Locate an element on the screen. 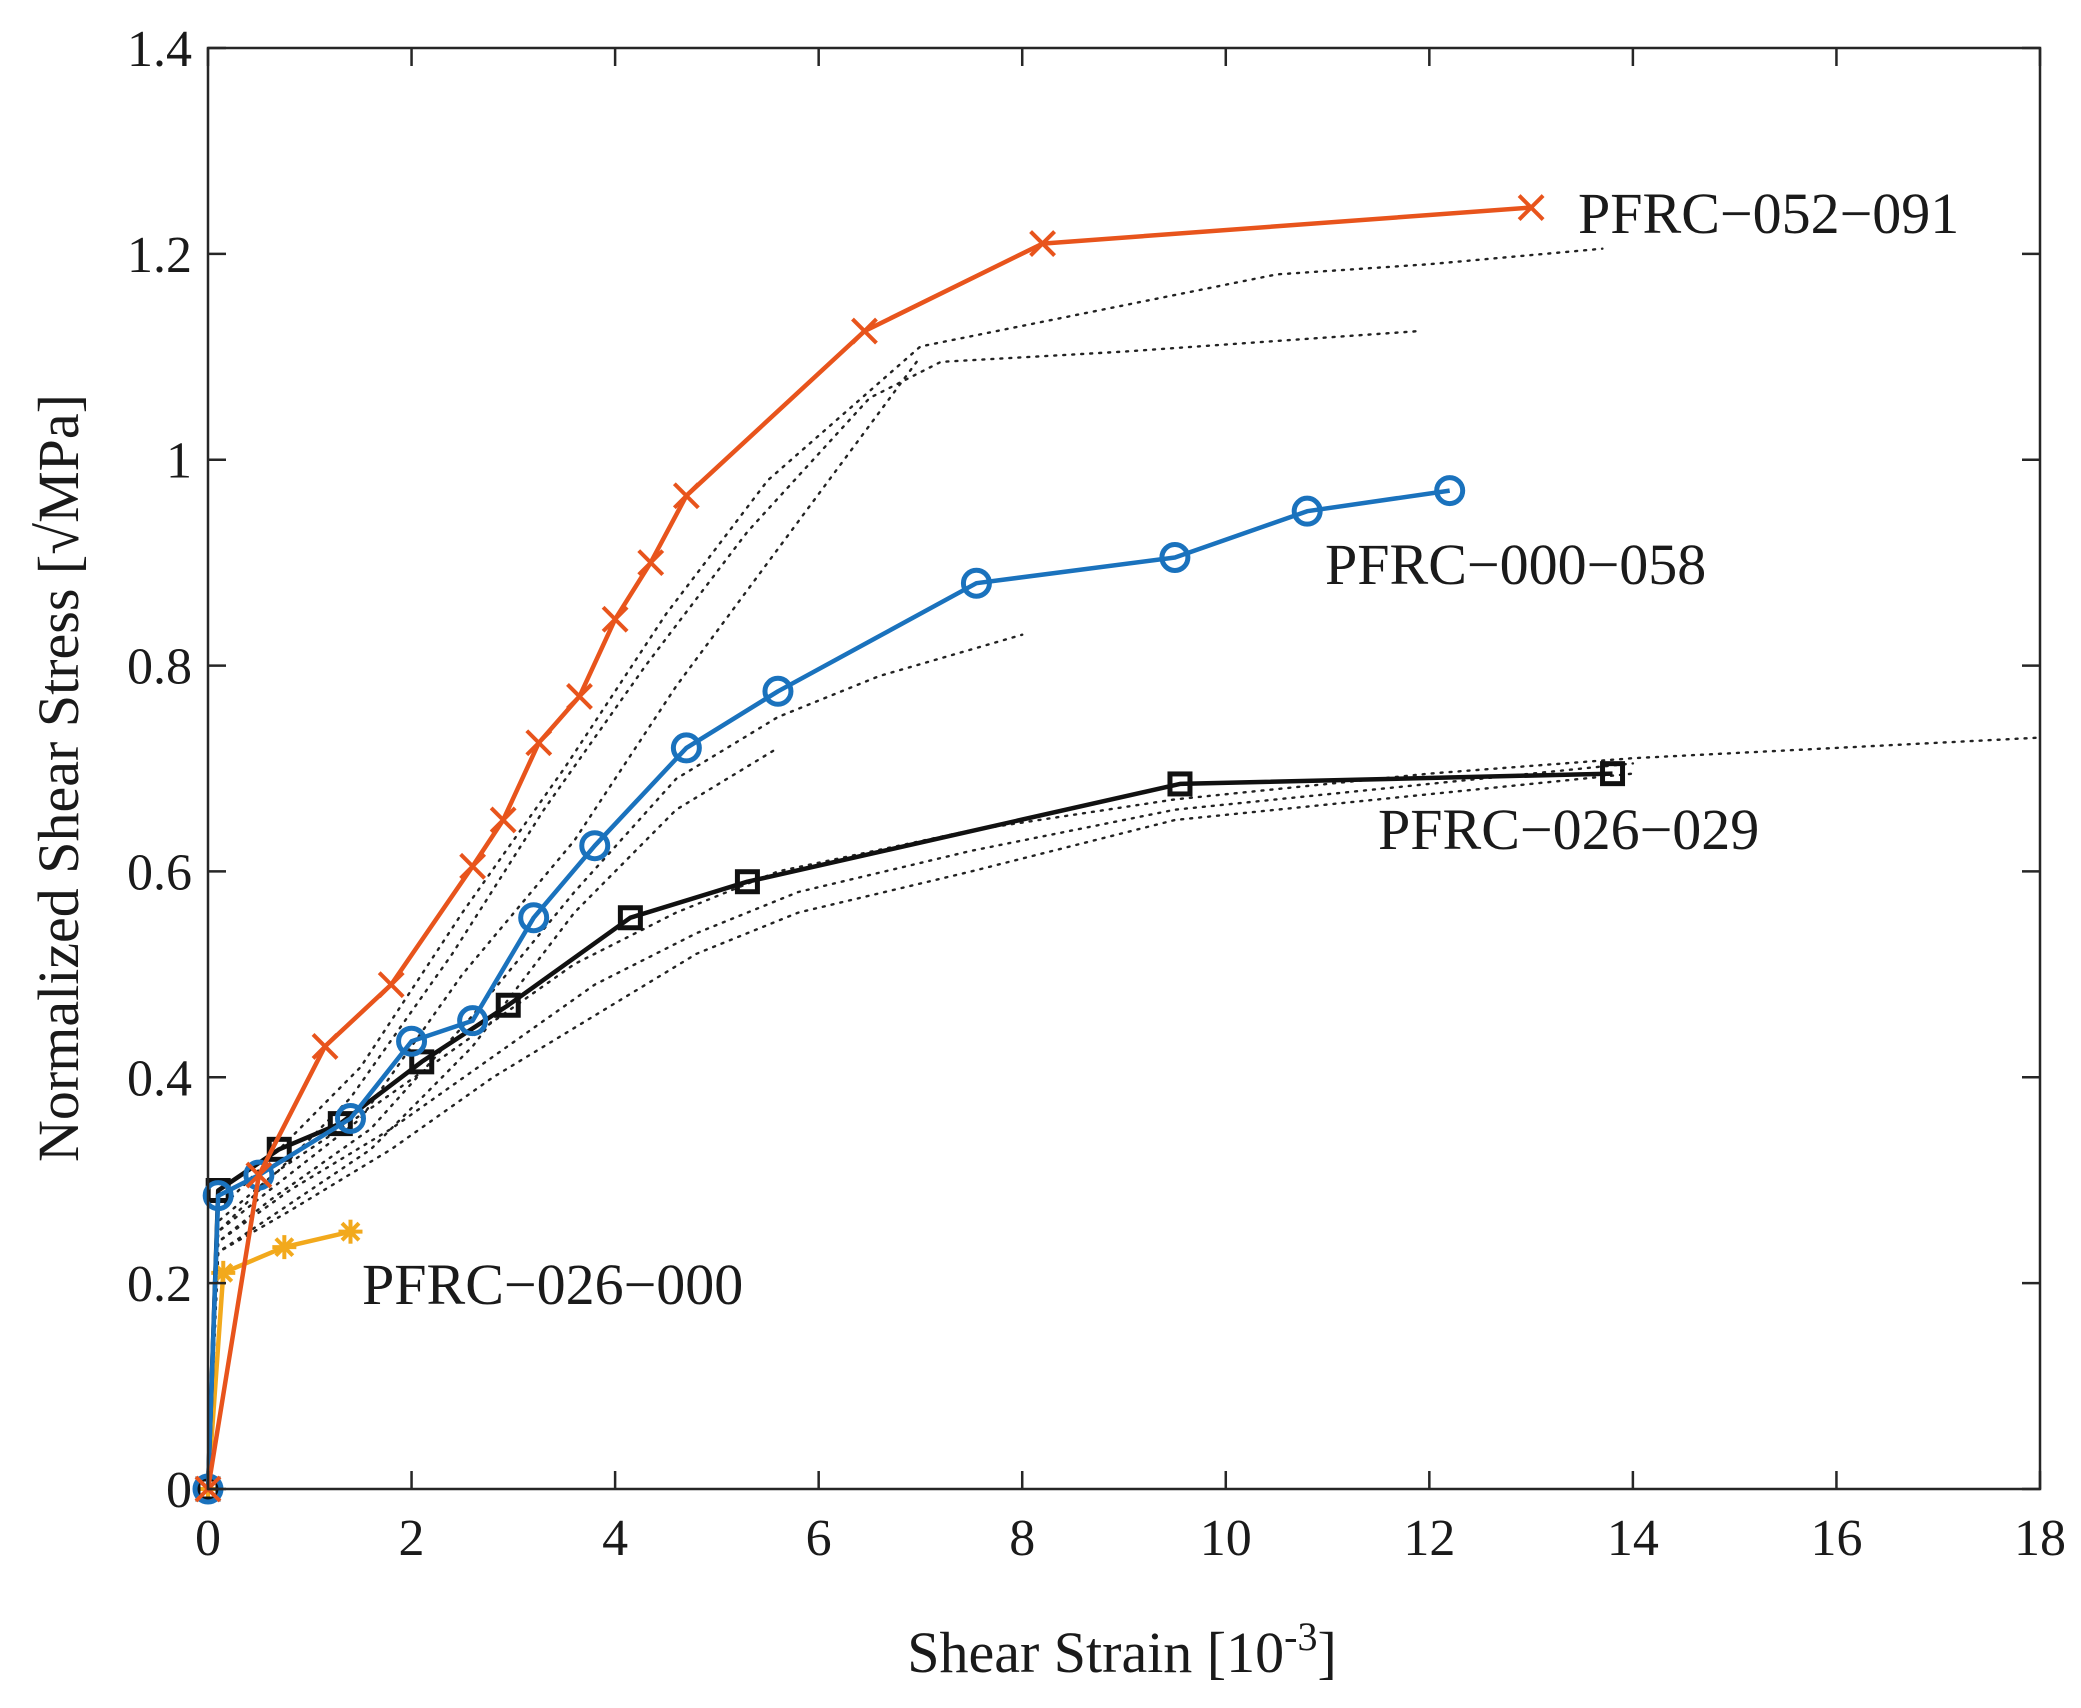  x-tick-label: 10 is located at coordinates (1226, 1538).